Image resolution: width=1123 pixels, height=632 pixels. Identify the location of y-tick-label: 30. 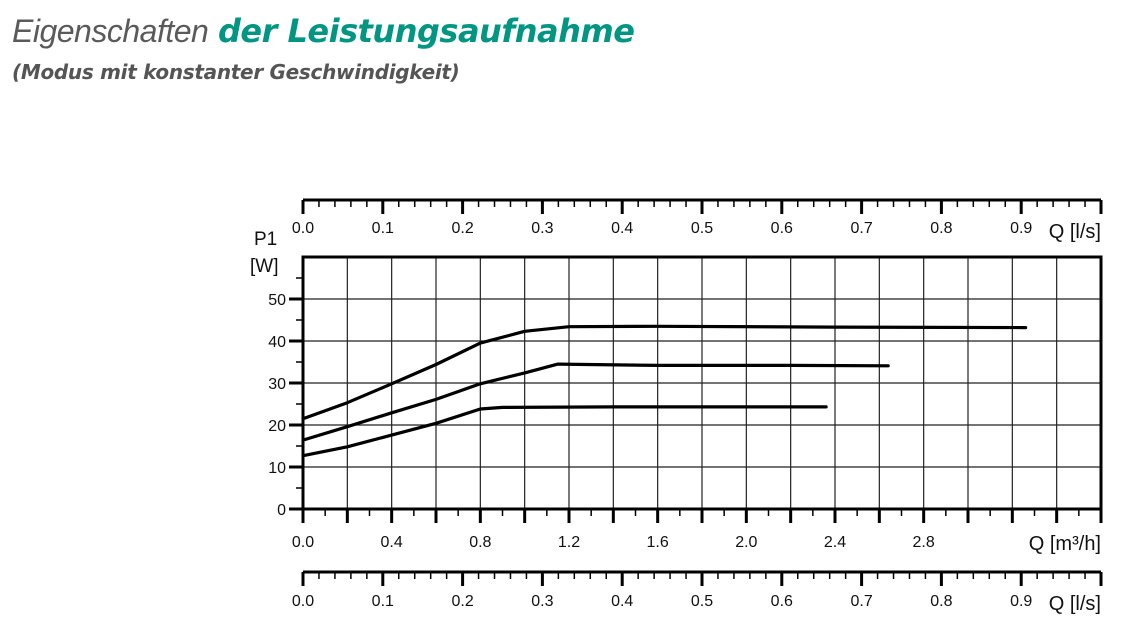
(277, 384).